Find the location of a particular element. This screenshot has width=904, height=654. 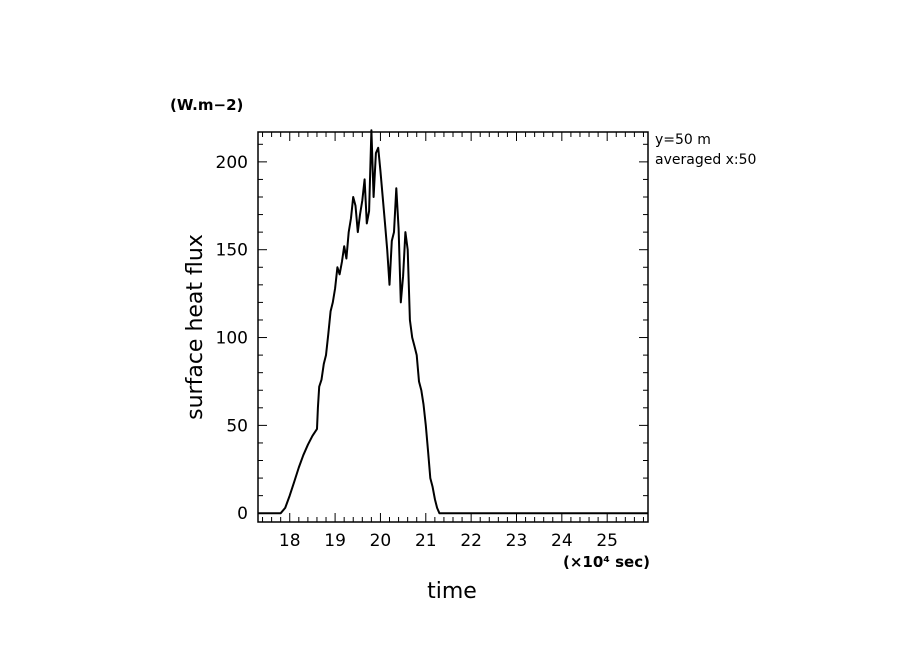

y-tick-label: 0 is located at coordinates (242, 514).